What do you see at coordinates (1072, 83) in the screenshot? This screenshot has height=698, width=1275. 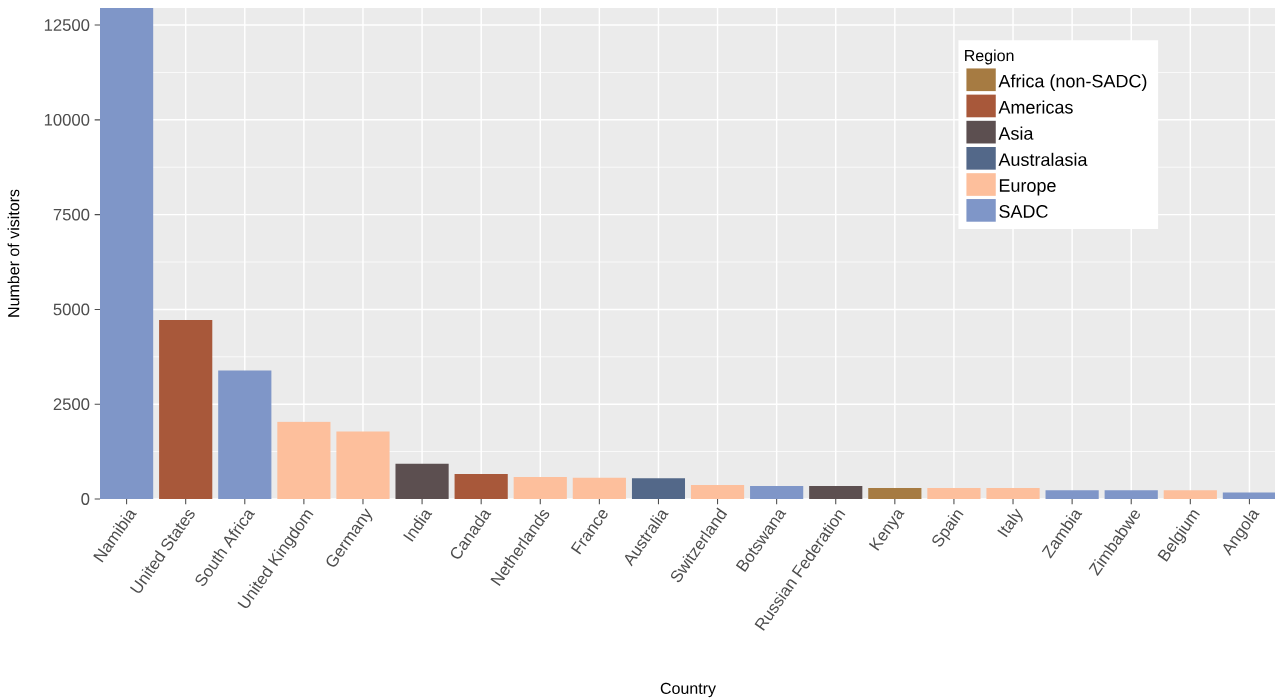 I see `legend-label: Africa (non-SADC)` at bounding box center [1072, 83].